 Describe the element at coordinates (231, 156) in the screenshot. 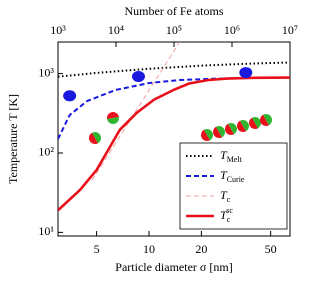

I see `legend-label: TMelt` at that location.